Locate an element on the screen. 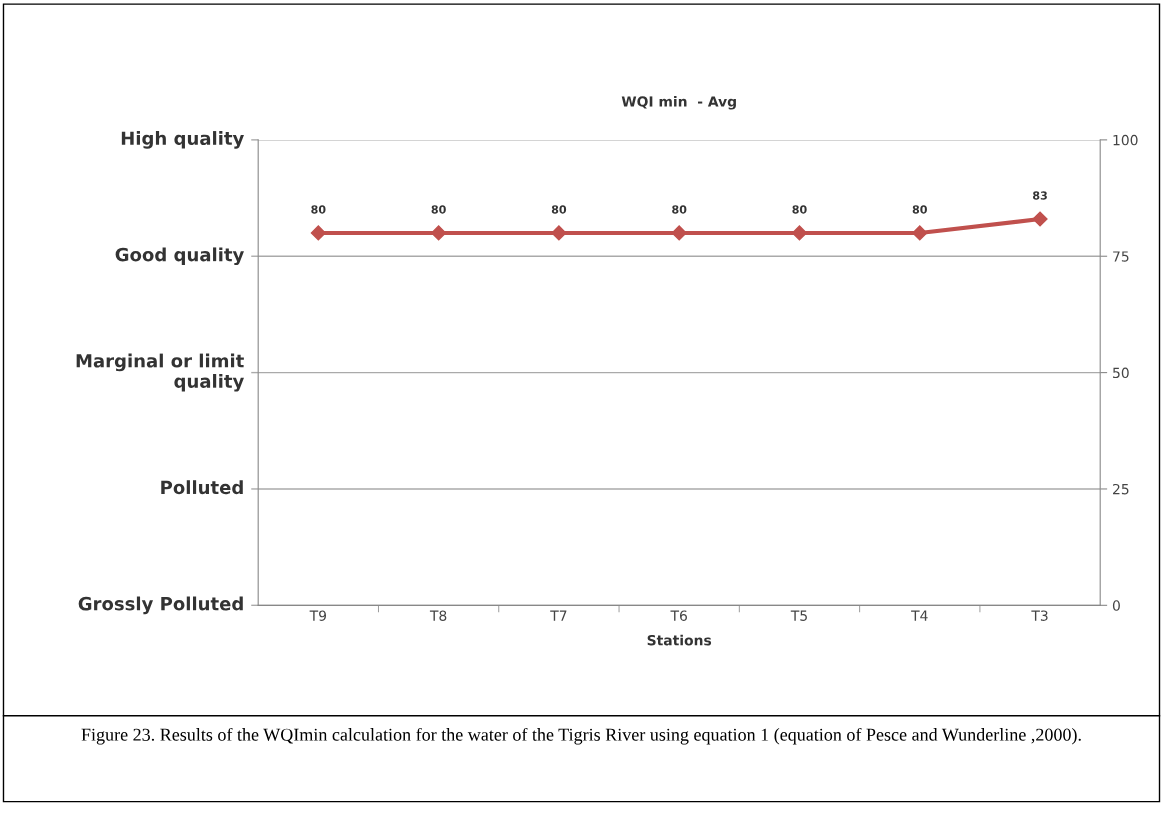 The height and width of the screenshot is (818, 1163). x-axis-title: Stations is located at coordinates (679, 640).